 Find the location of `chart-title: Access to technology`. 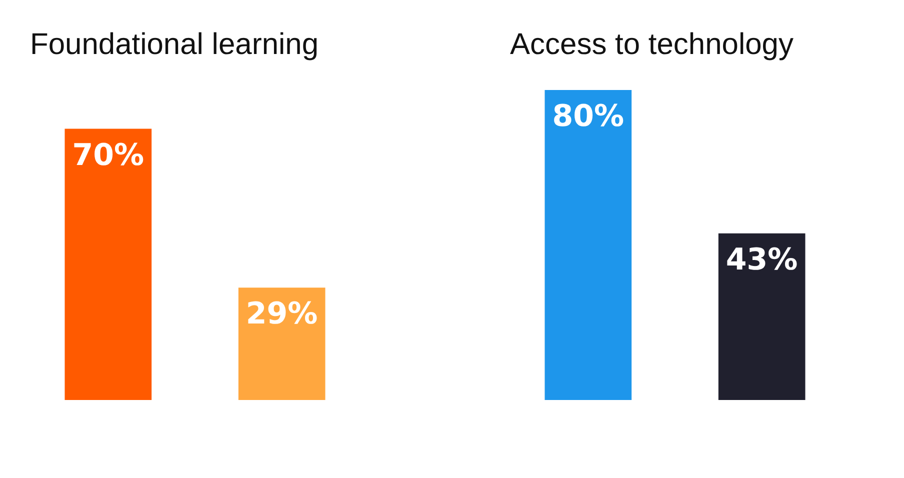

chart-title: Access to technology is located at coordinates (652, 44).